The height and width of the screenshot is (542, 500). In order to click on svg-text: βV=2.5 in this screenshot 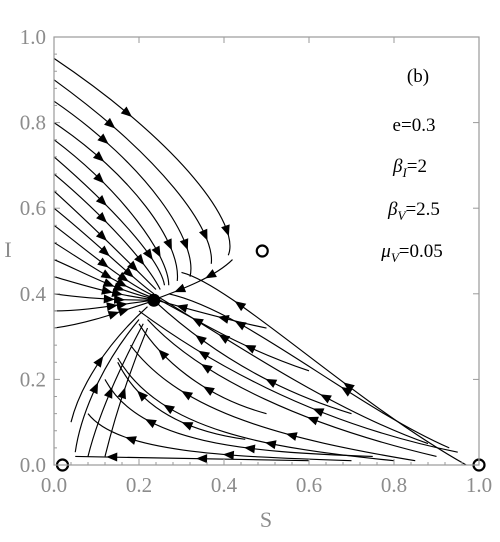, I will do `click(413, 211)`.